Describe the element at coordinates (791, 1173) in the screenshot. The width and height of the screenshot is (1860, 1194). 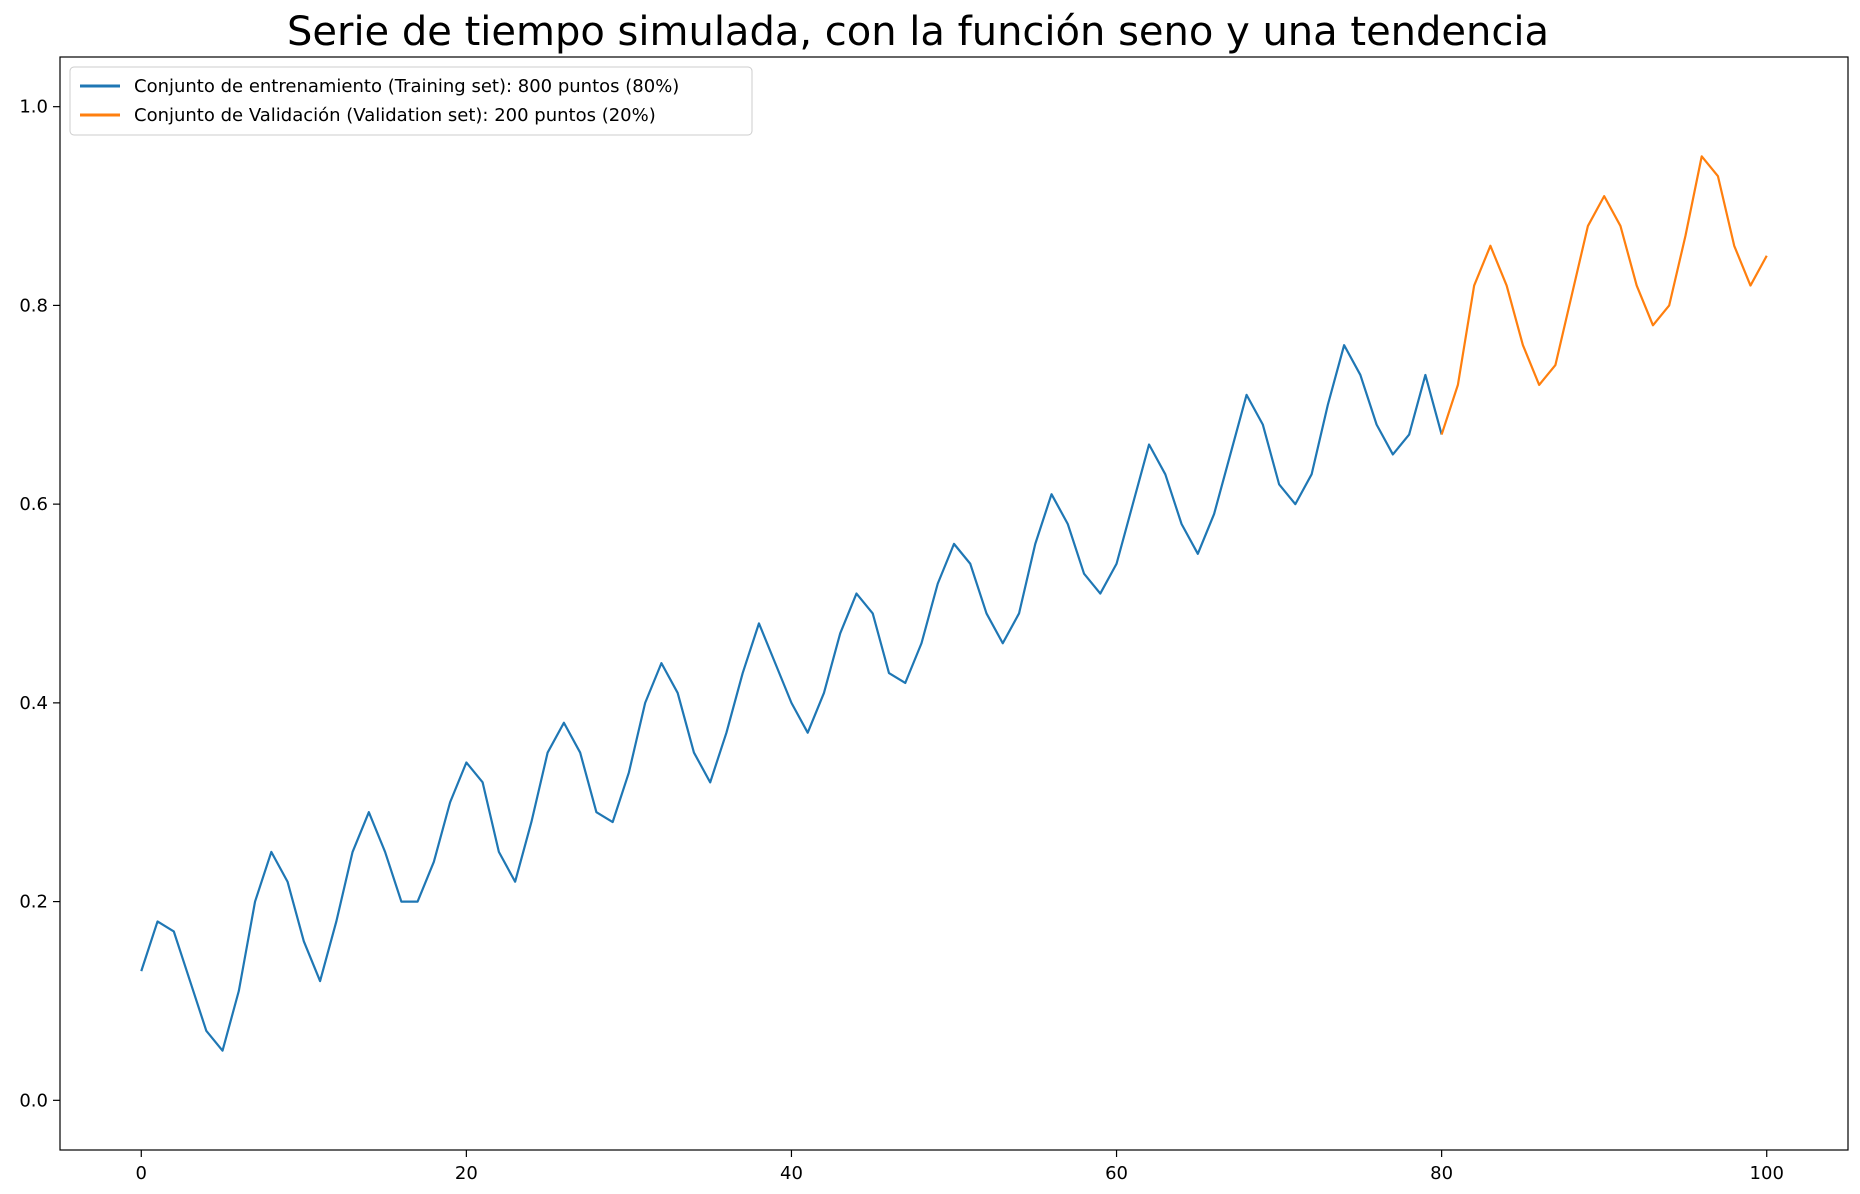
I see `x-tick-label: 40` at that location.